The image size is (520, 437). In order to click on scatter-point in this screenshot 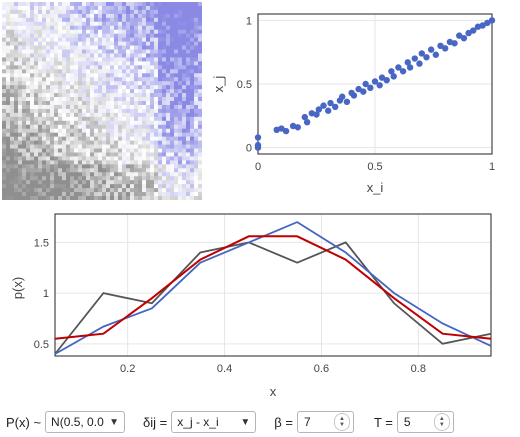, I will do `click(330, 103)`.